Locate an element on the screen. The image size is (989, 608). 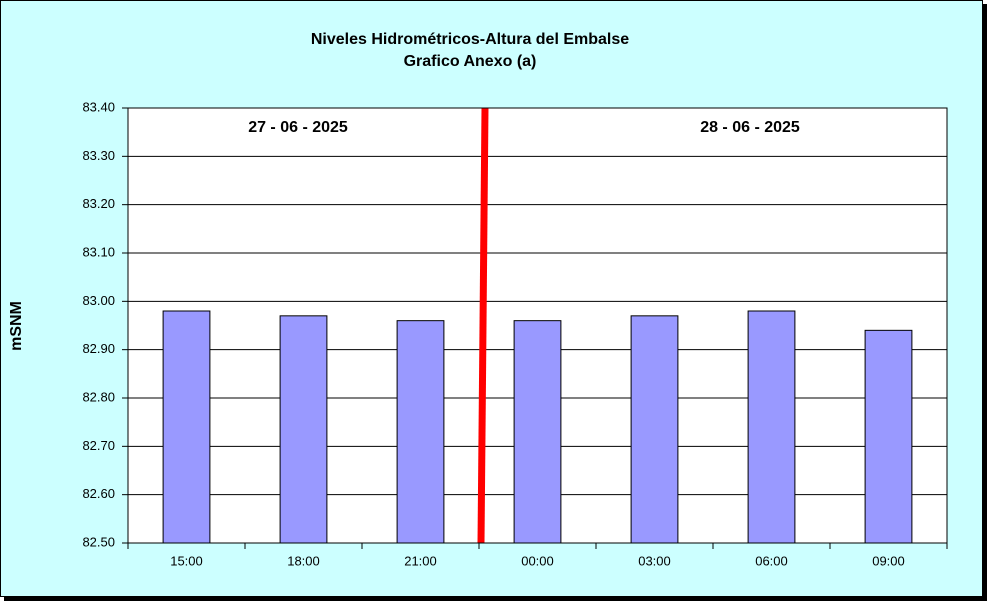
x-tick-label: 15:00 is located at coordinates (186, 560).